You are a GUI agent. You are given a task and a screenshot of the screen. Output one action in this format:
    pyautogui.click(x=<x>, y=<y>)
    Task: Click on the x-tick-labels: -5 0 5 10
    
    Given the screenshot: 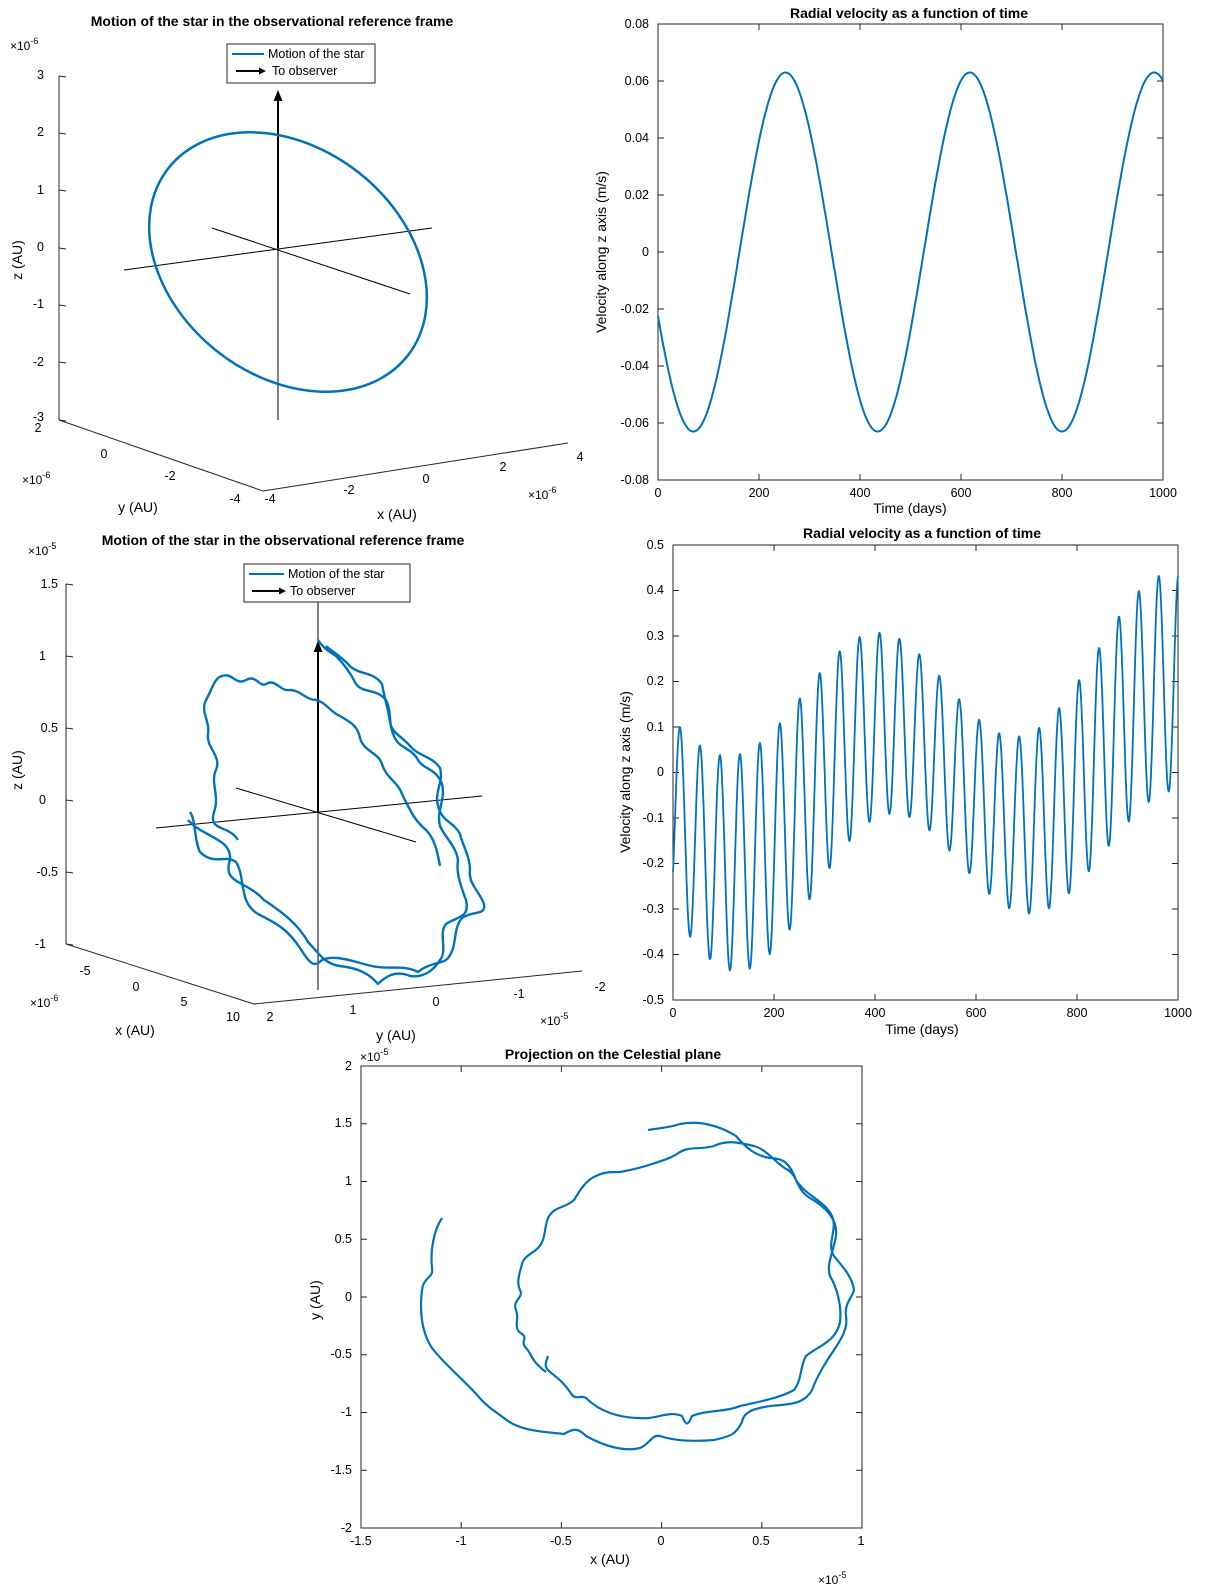 What is the action you would take?
    pyautogui.click(x=159, y=994)
    